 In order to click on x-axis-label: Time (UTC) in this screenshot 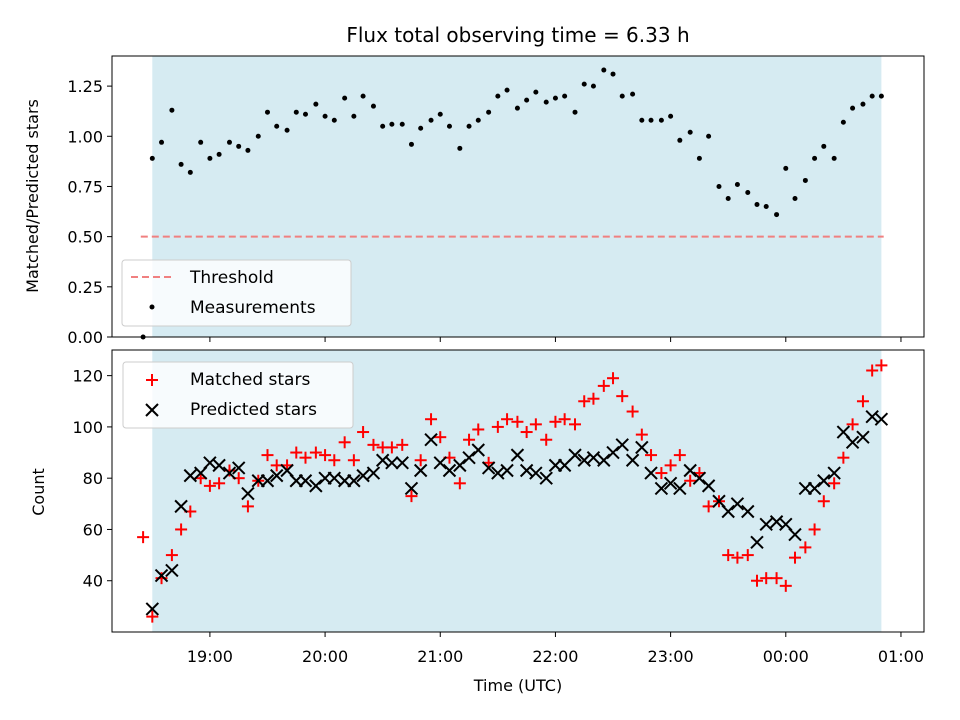, I will do `click(517, 685)`.